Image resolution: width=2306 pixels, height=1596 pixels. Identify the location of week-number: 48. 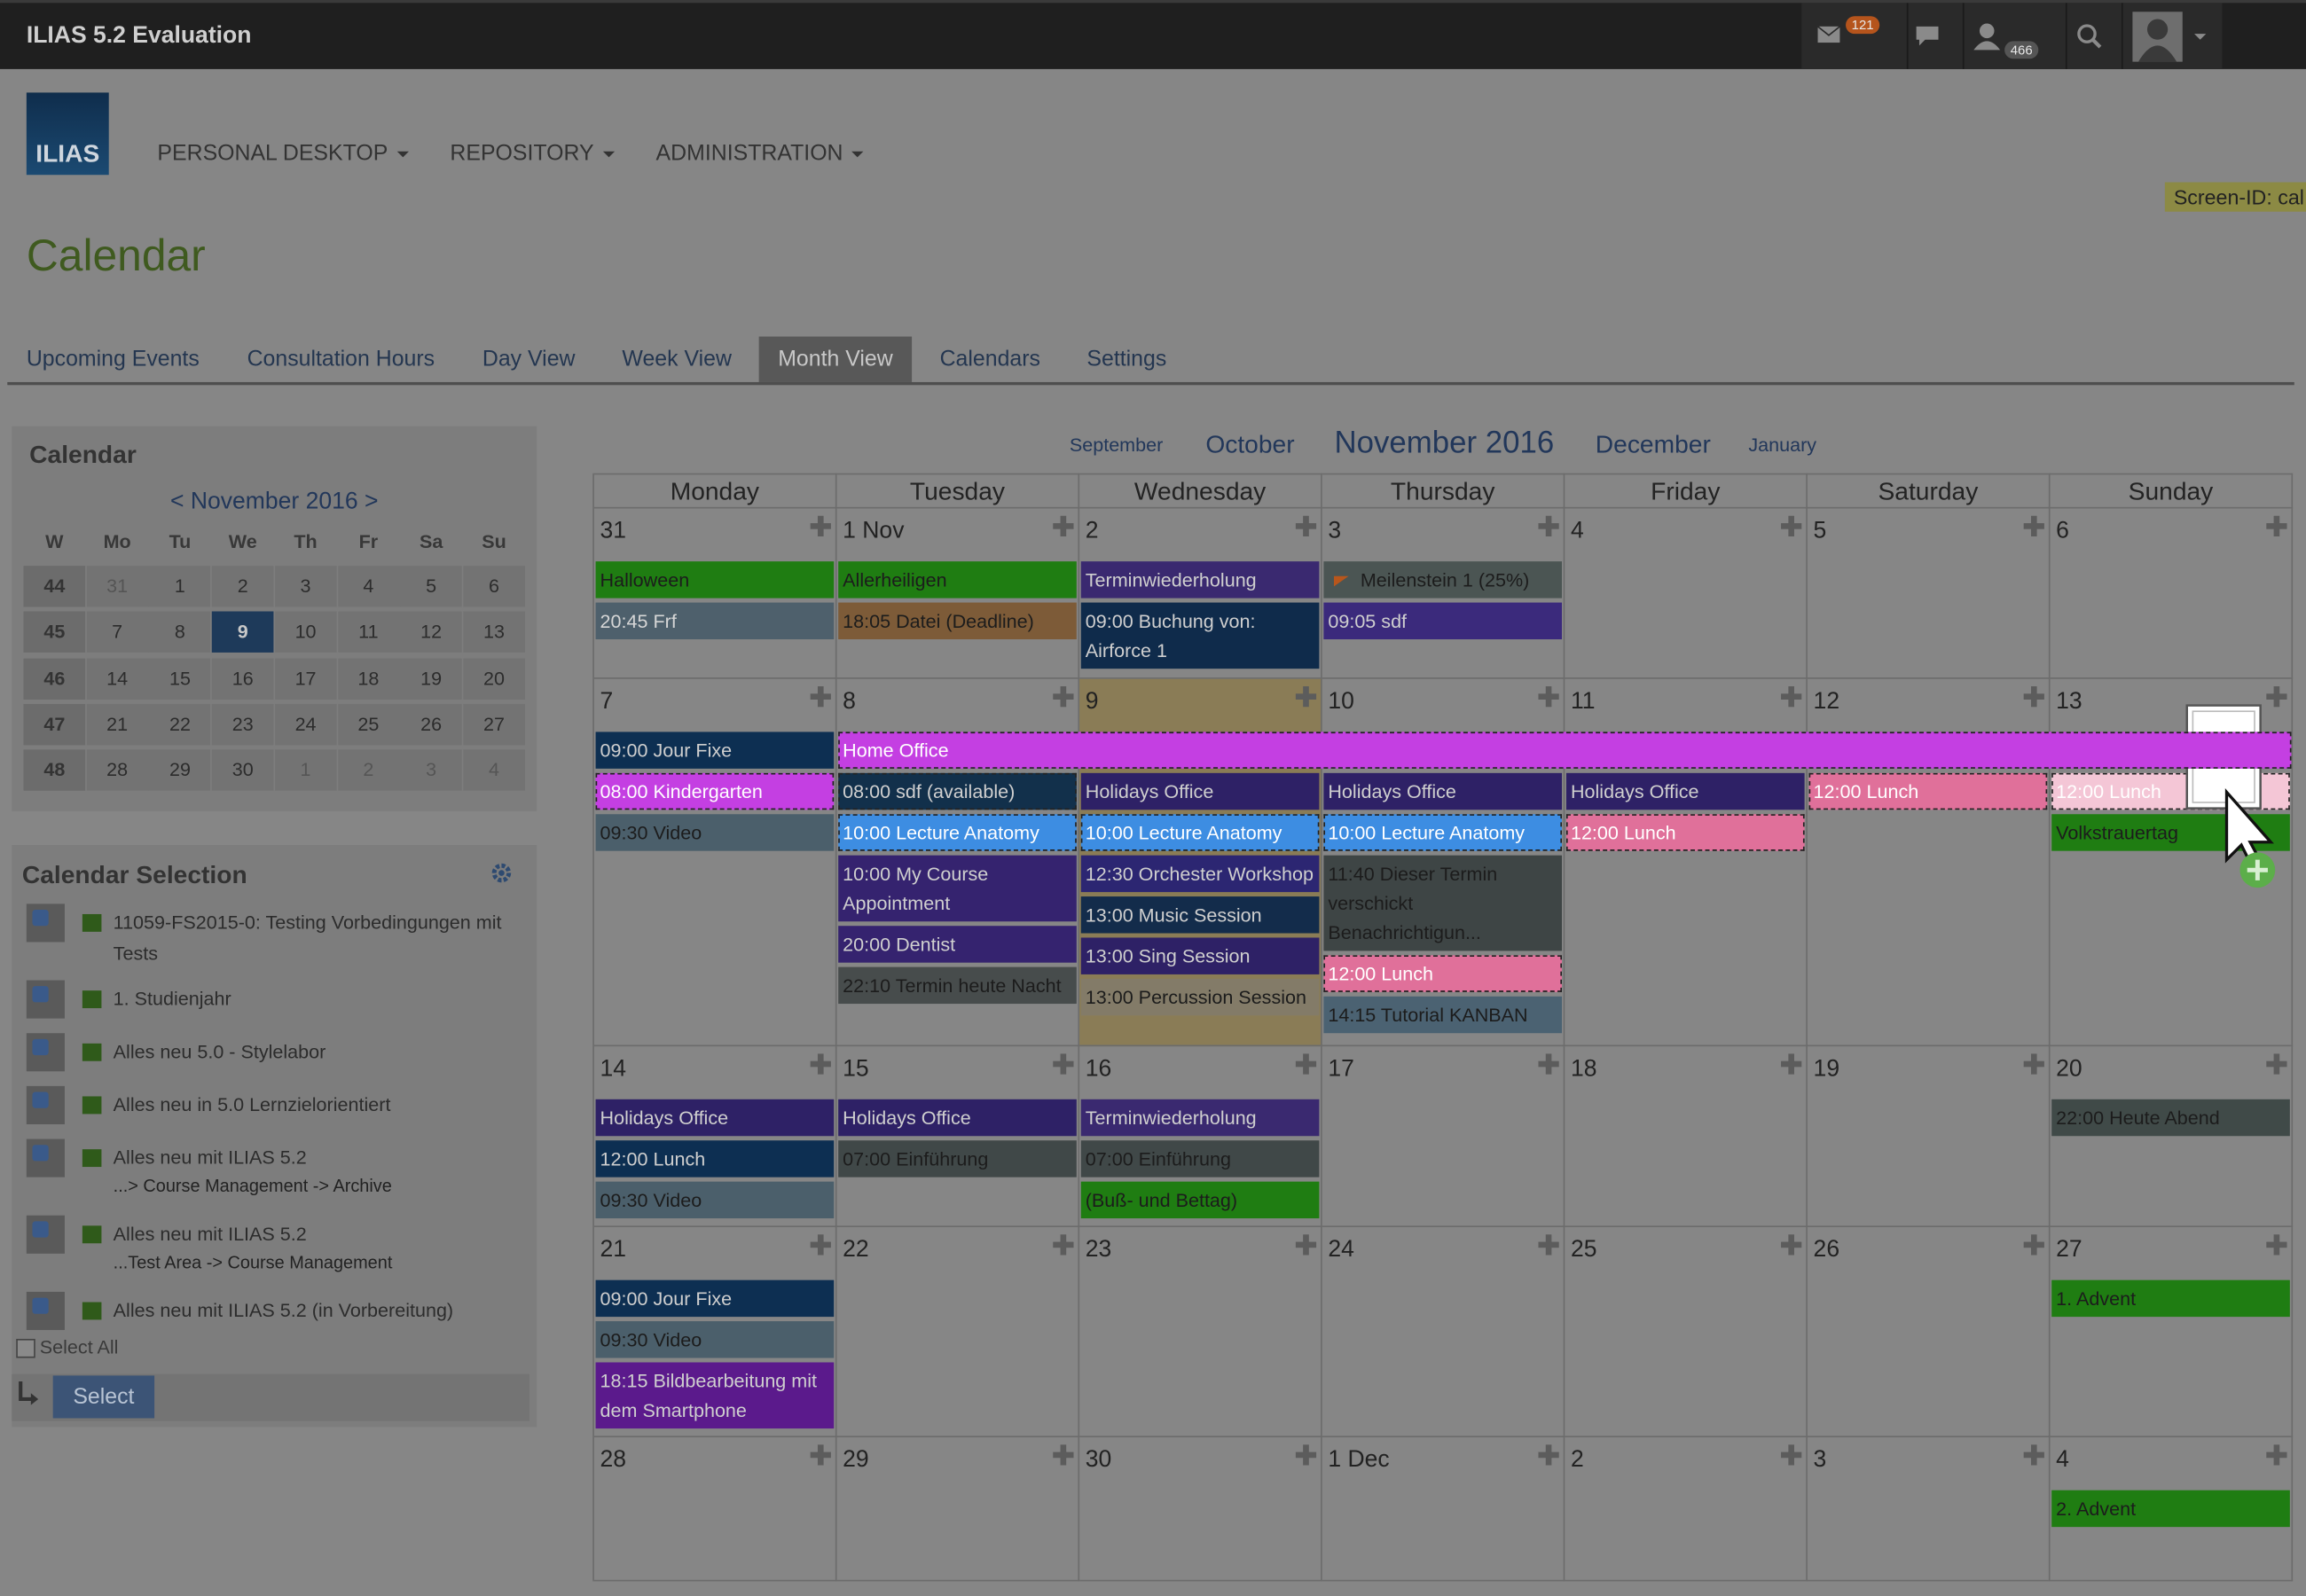
(54, 770).